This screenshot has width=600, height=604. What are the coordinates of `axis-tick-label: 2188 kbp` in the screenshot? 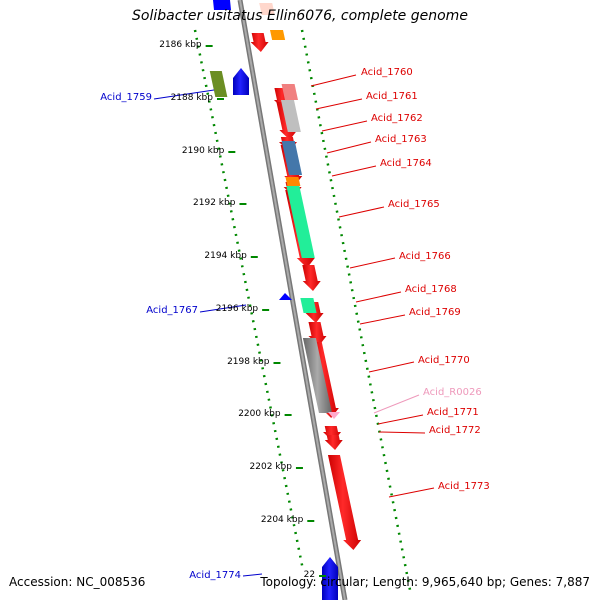 It's located at (191, 98).